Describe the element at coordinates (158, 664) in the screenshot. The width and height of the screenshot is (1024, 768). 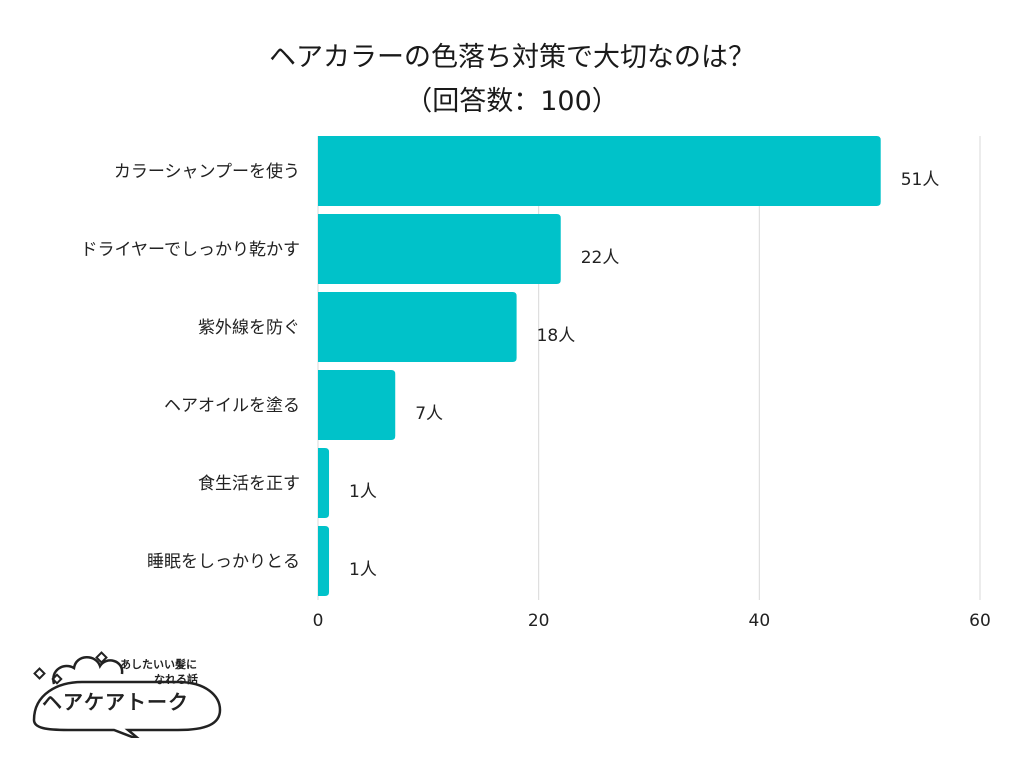
I see `logo-tagline-1: あしたいい髪に` at that location.